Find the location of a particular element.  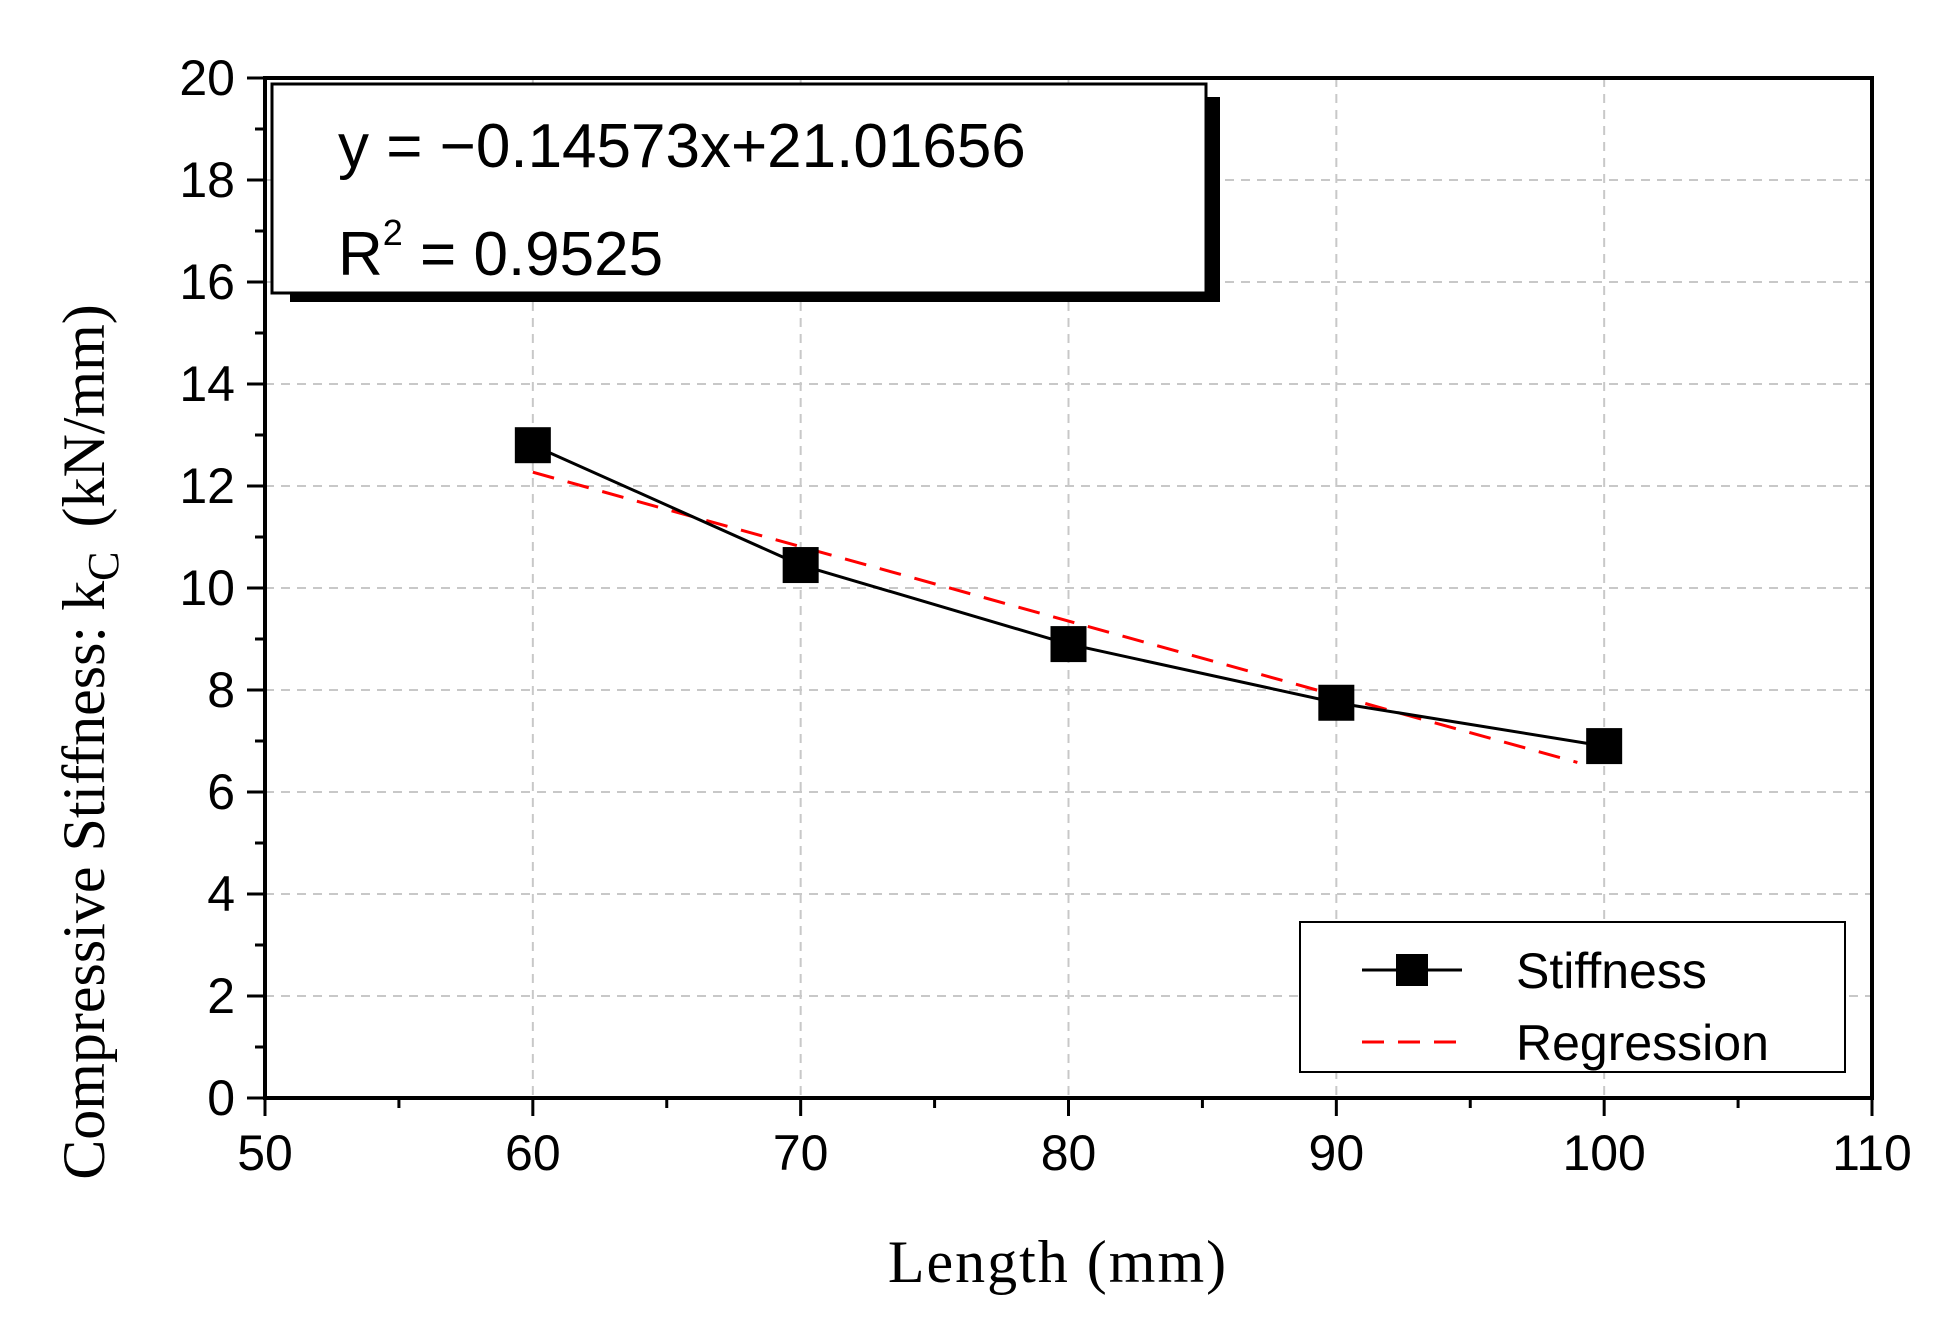

r-squared-text: R2 = 0.9525 is located at coordinates (500, 250).